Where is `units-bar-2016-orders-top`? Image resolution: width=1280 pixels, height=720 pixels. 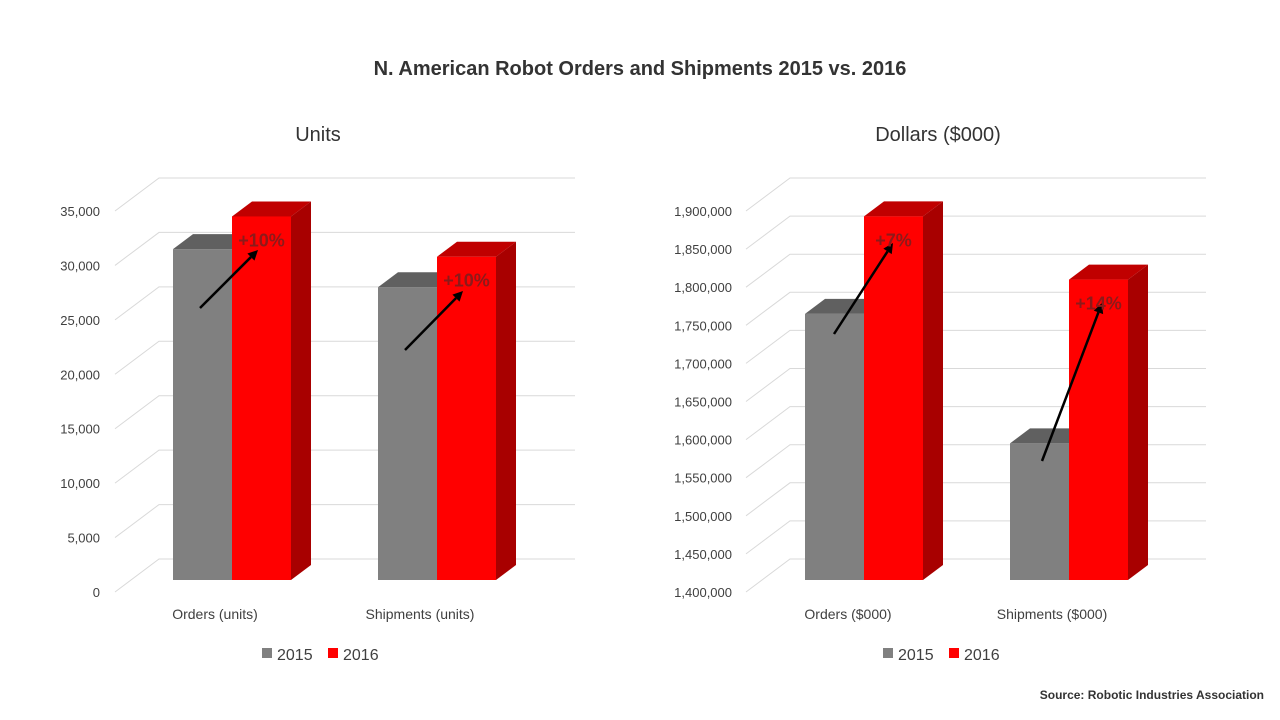 units-bar-2016-orders-top is located at coordinates (271, 209).